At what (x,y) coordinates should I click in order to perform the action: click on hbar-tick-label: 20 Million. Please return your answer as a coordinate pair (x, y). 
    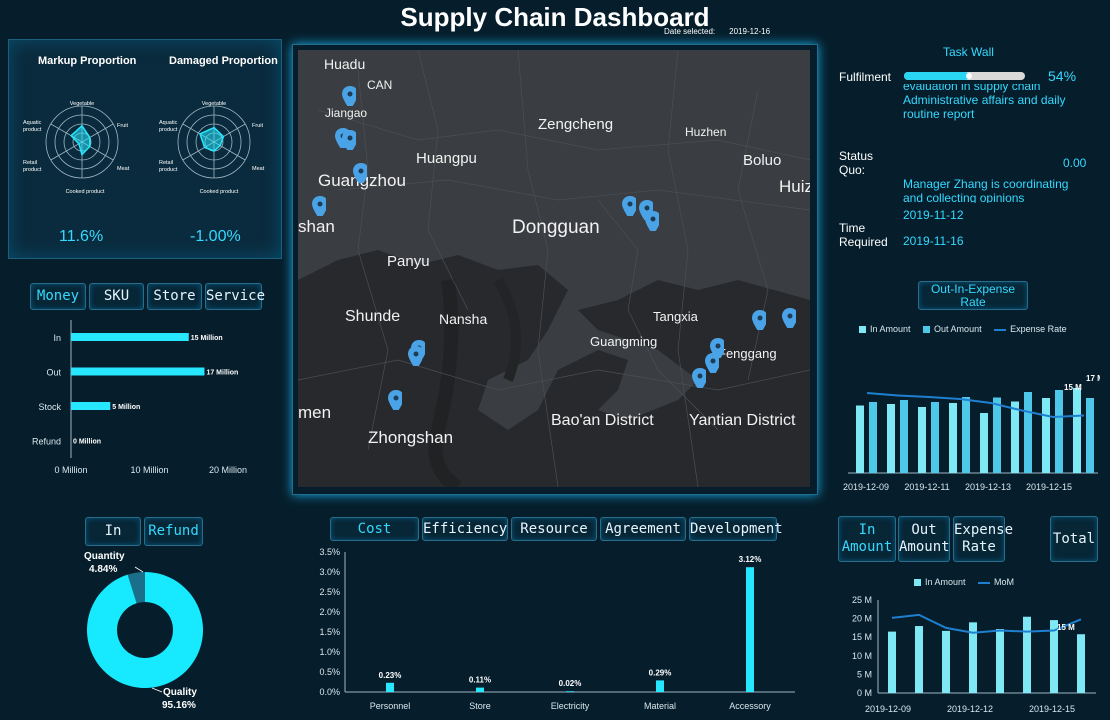
    Looking at the image, I should click on (228, 470).